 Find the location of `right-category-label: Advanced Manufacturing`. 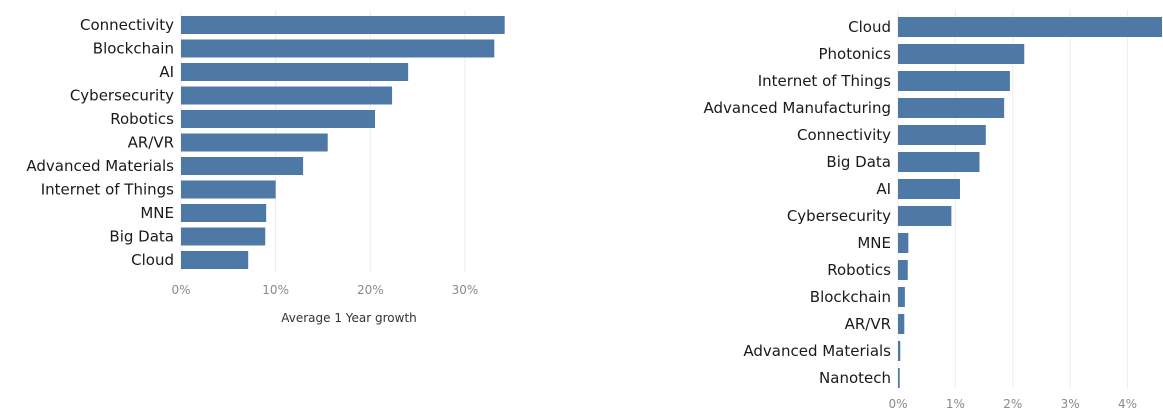

right-category-label: Advanced Manufacturing is located at coordinates (797, 108).